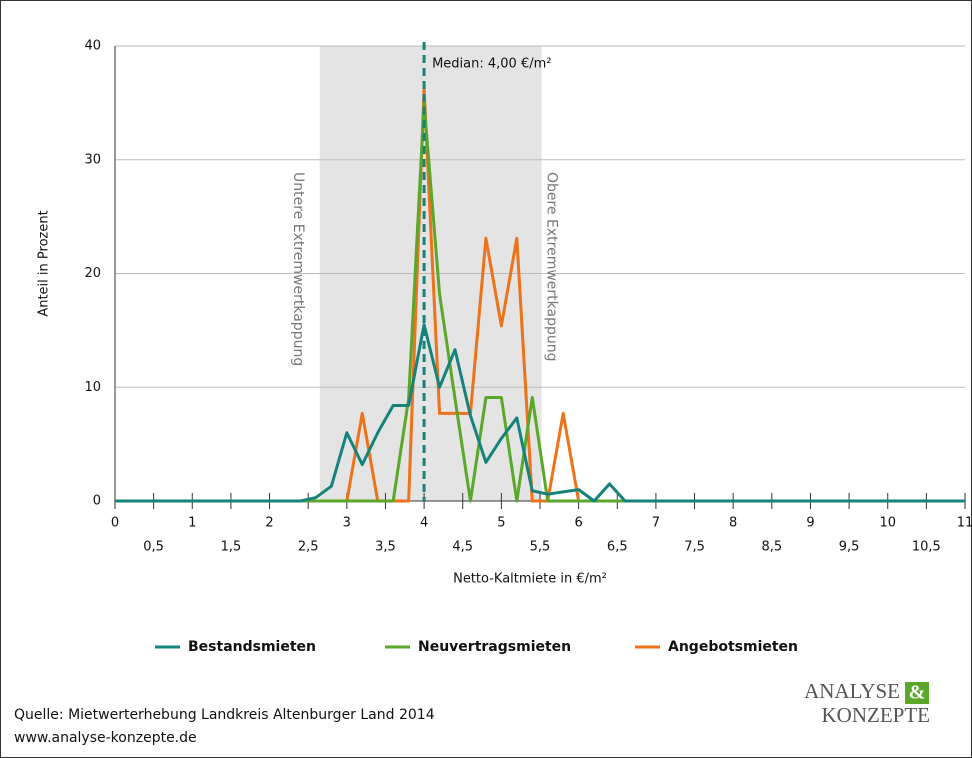 The image size is (972, 758). Describe the element at coordinates (552, 267) in the screenshot. I see `band-label: Obere Extremwertkappung` at that location.